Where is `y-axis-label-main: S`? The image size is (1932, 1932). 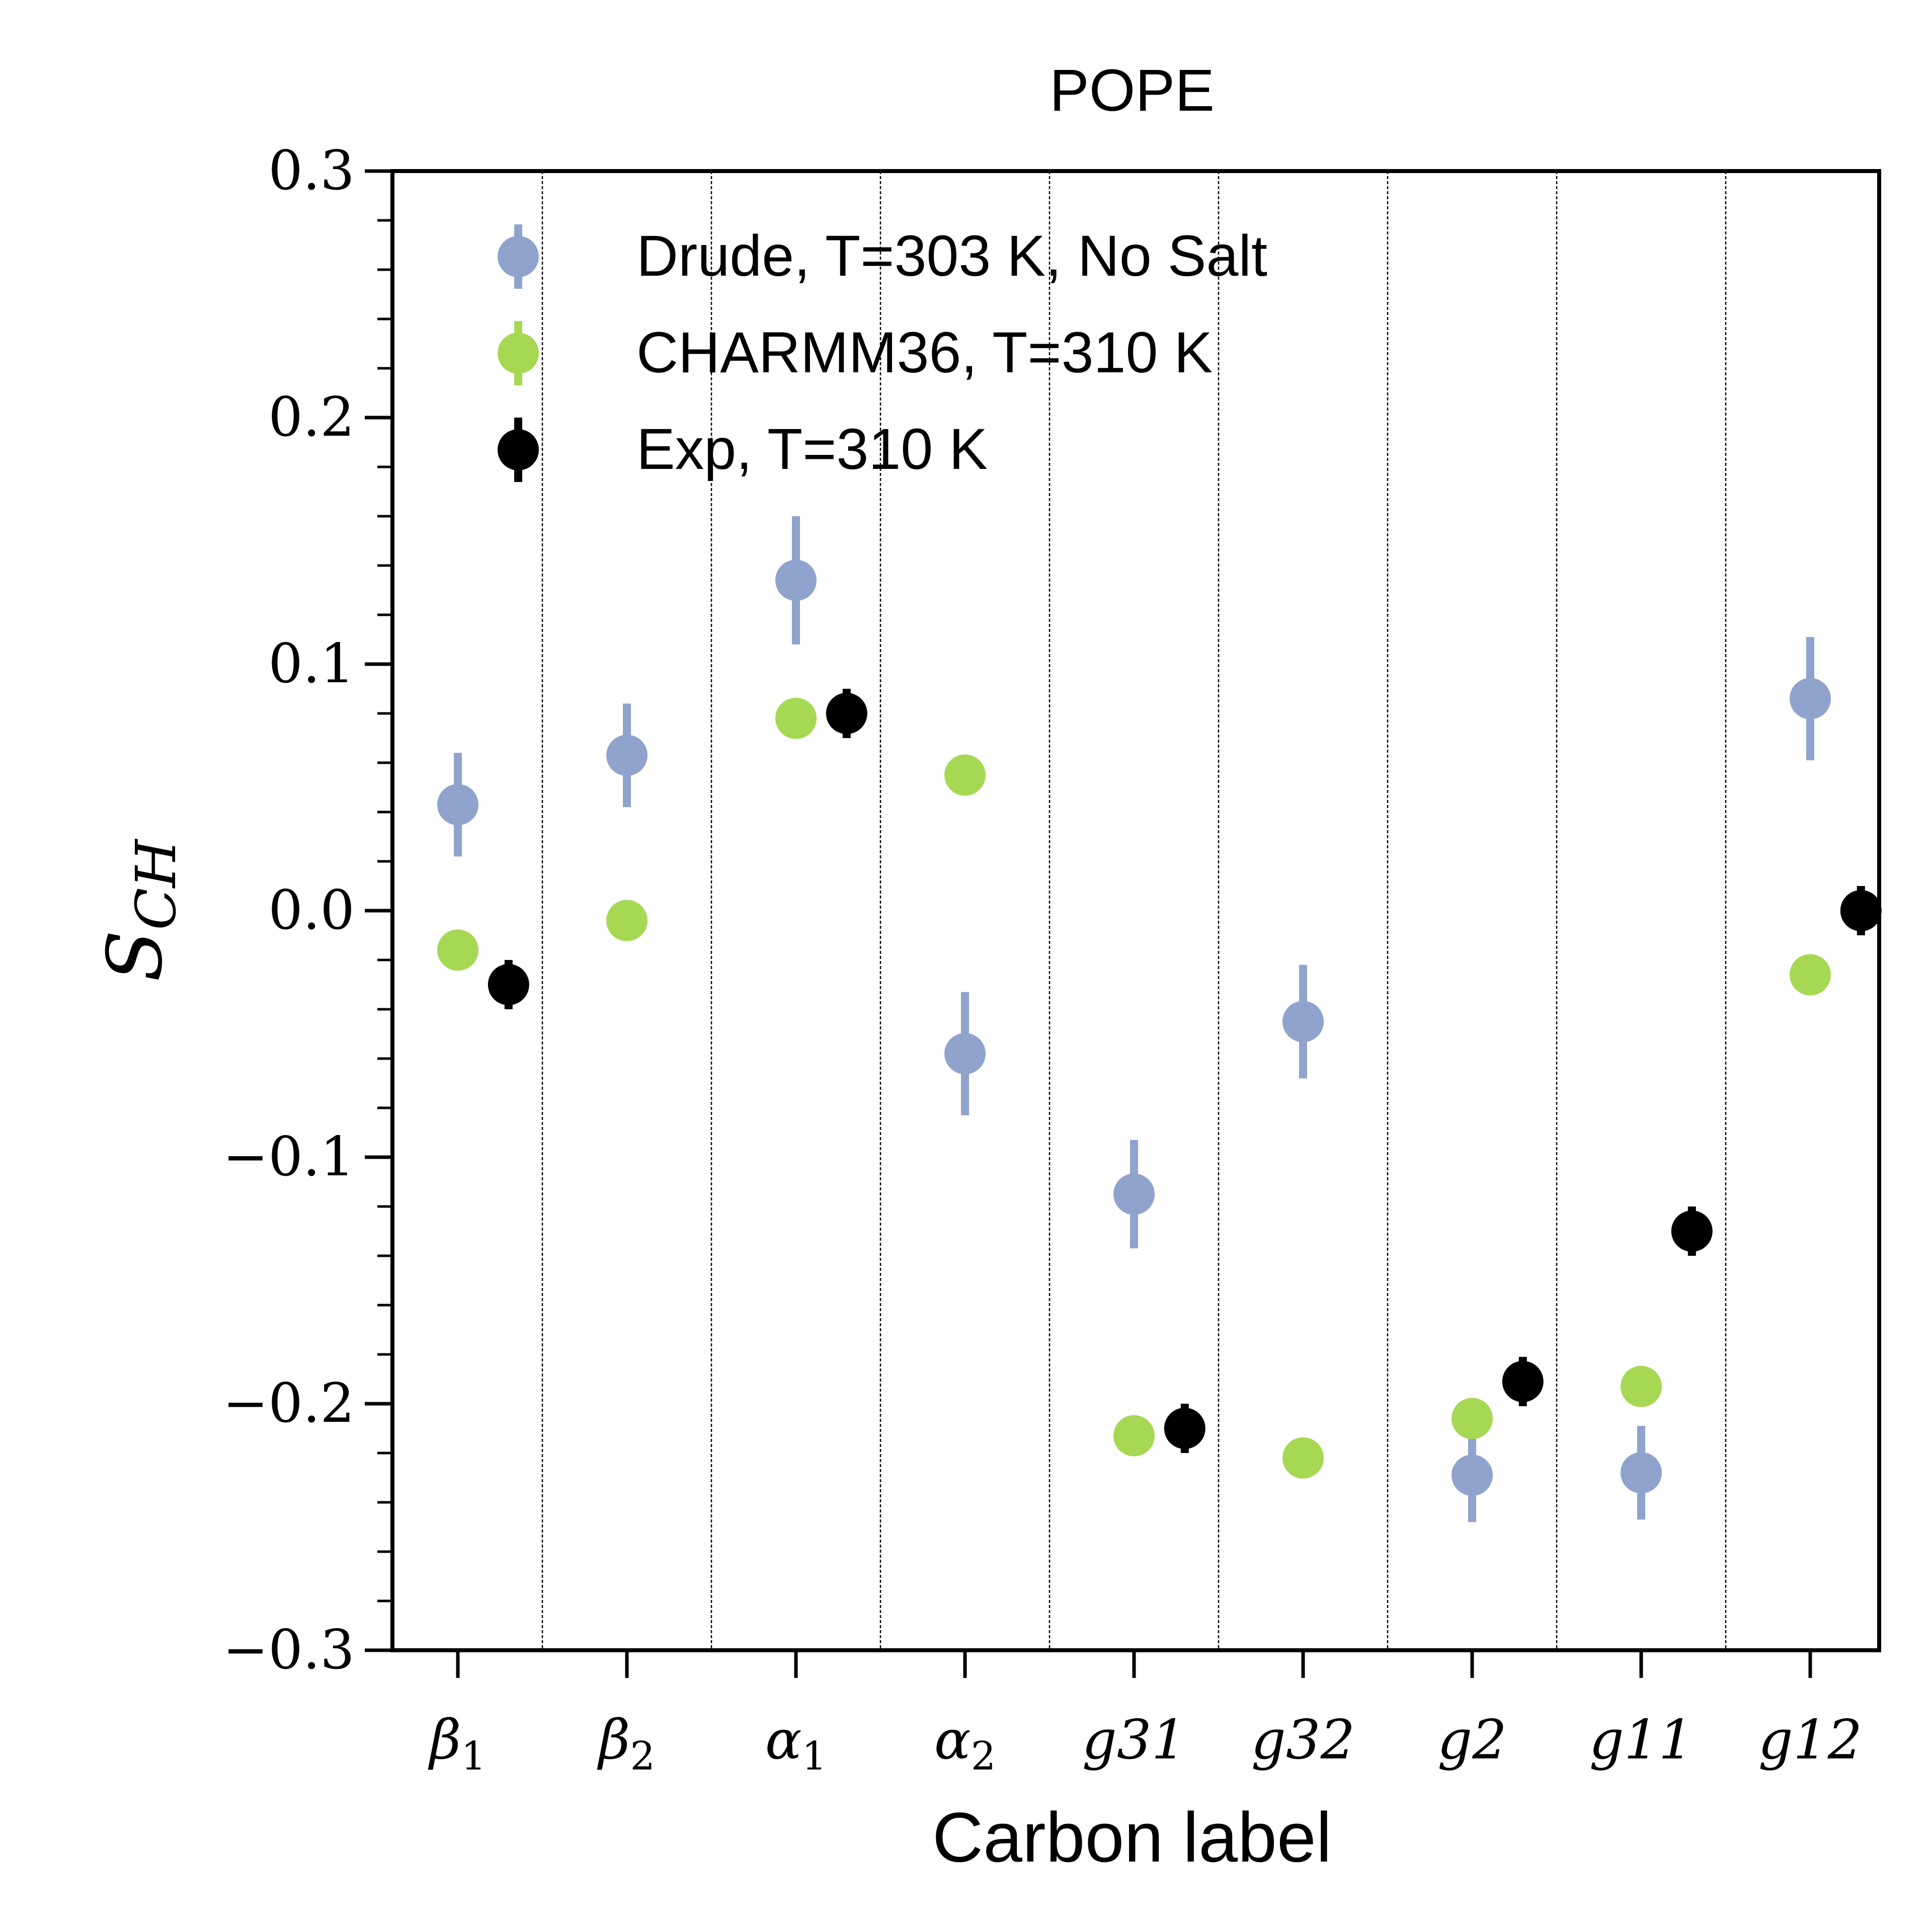 y-axis-label-main: S is located at coordinates (136, 956).